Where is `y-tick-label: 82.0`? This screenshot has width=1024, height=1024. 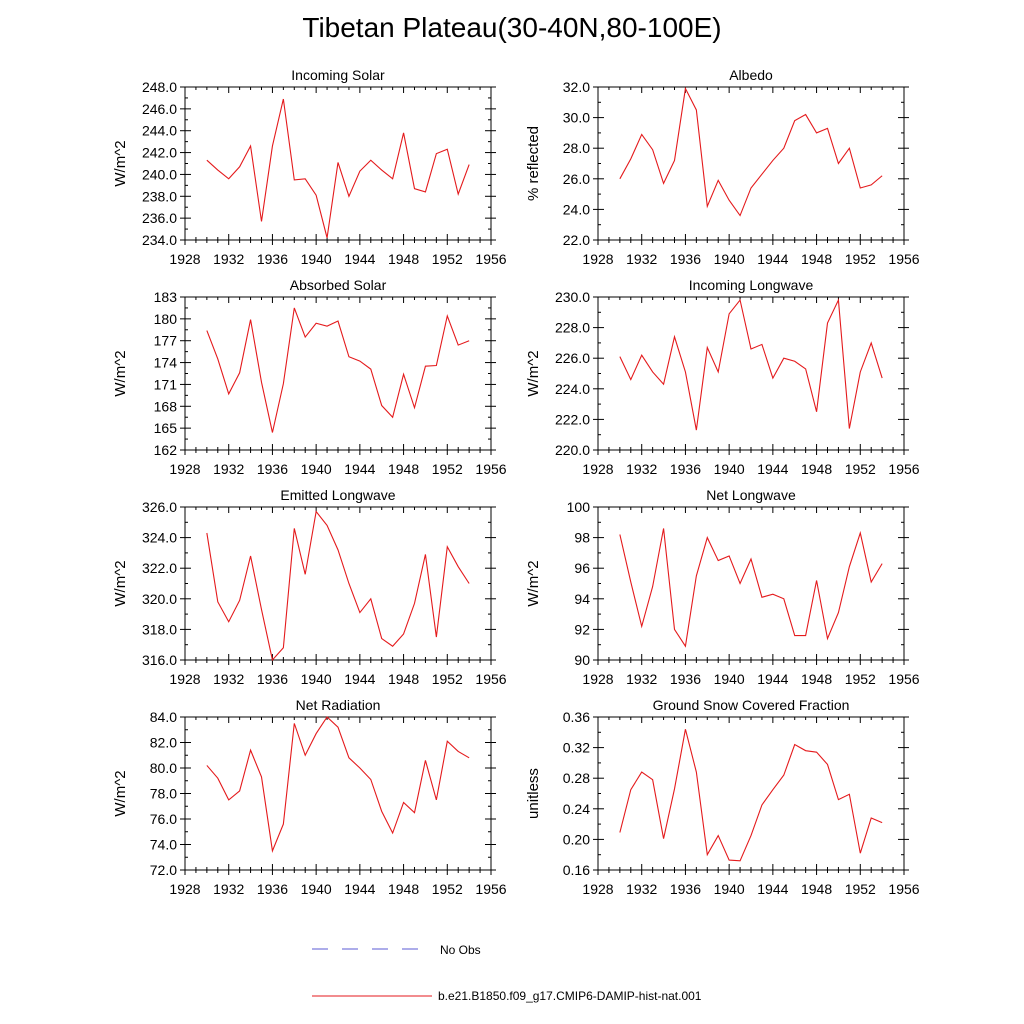 y-tick-label: 82.0 is located at coordinates (163, 743).